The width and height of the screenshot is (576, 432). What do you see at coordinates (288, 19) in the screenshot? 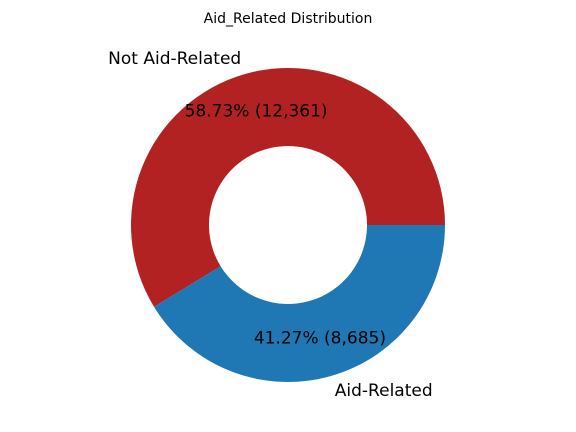
I see `chart-title: Aid_Related Distribution` at bounding box center [288, 19].